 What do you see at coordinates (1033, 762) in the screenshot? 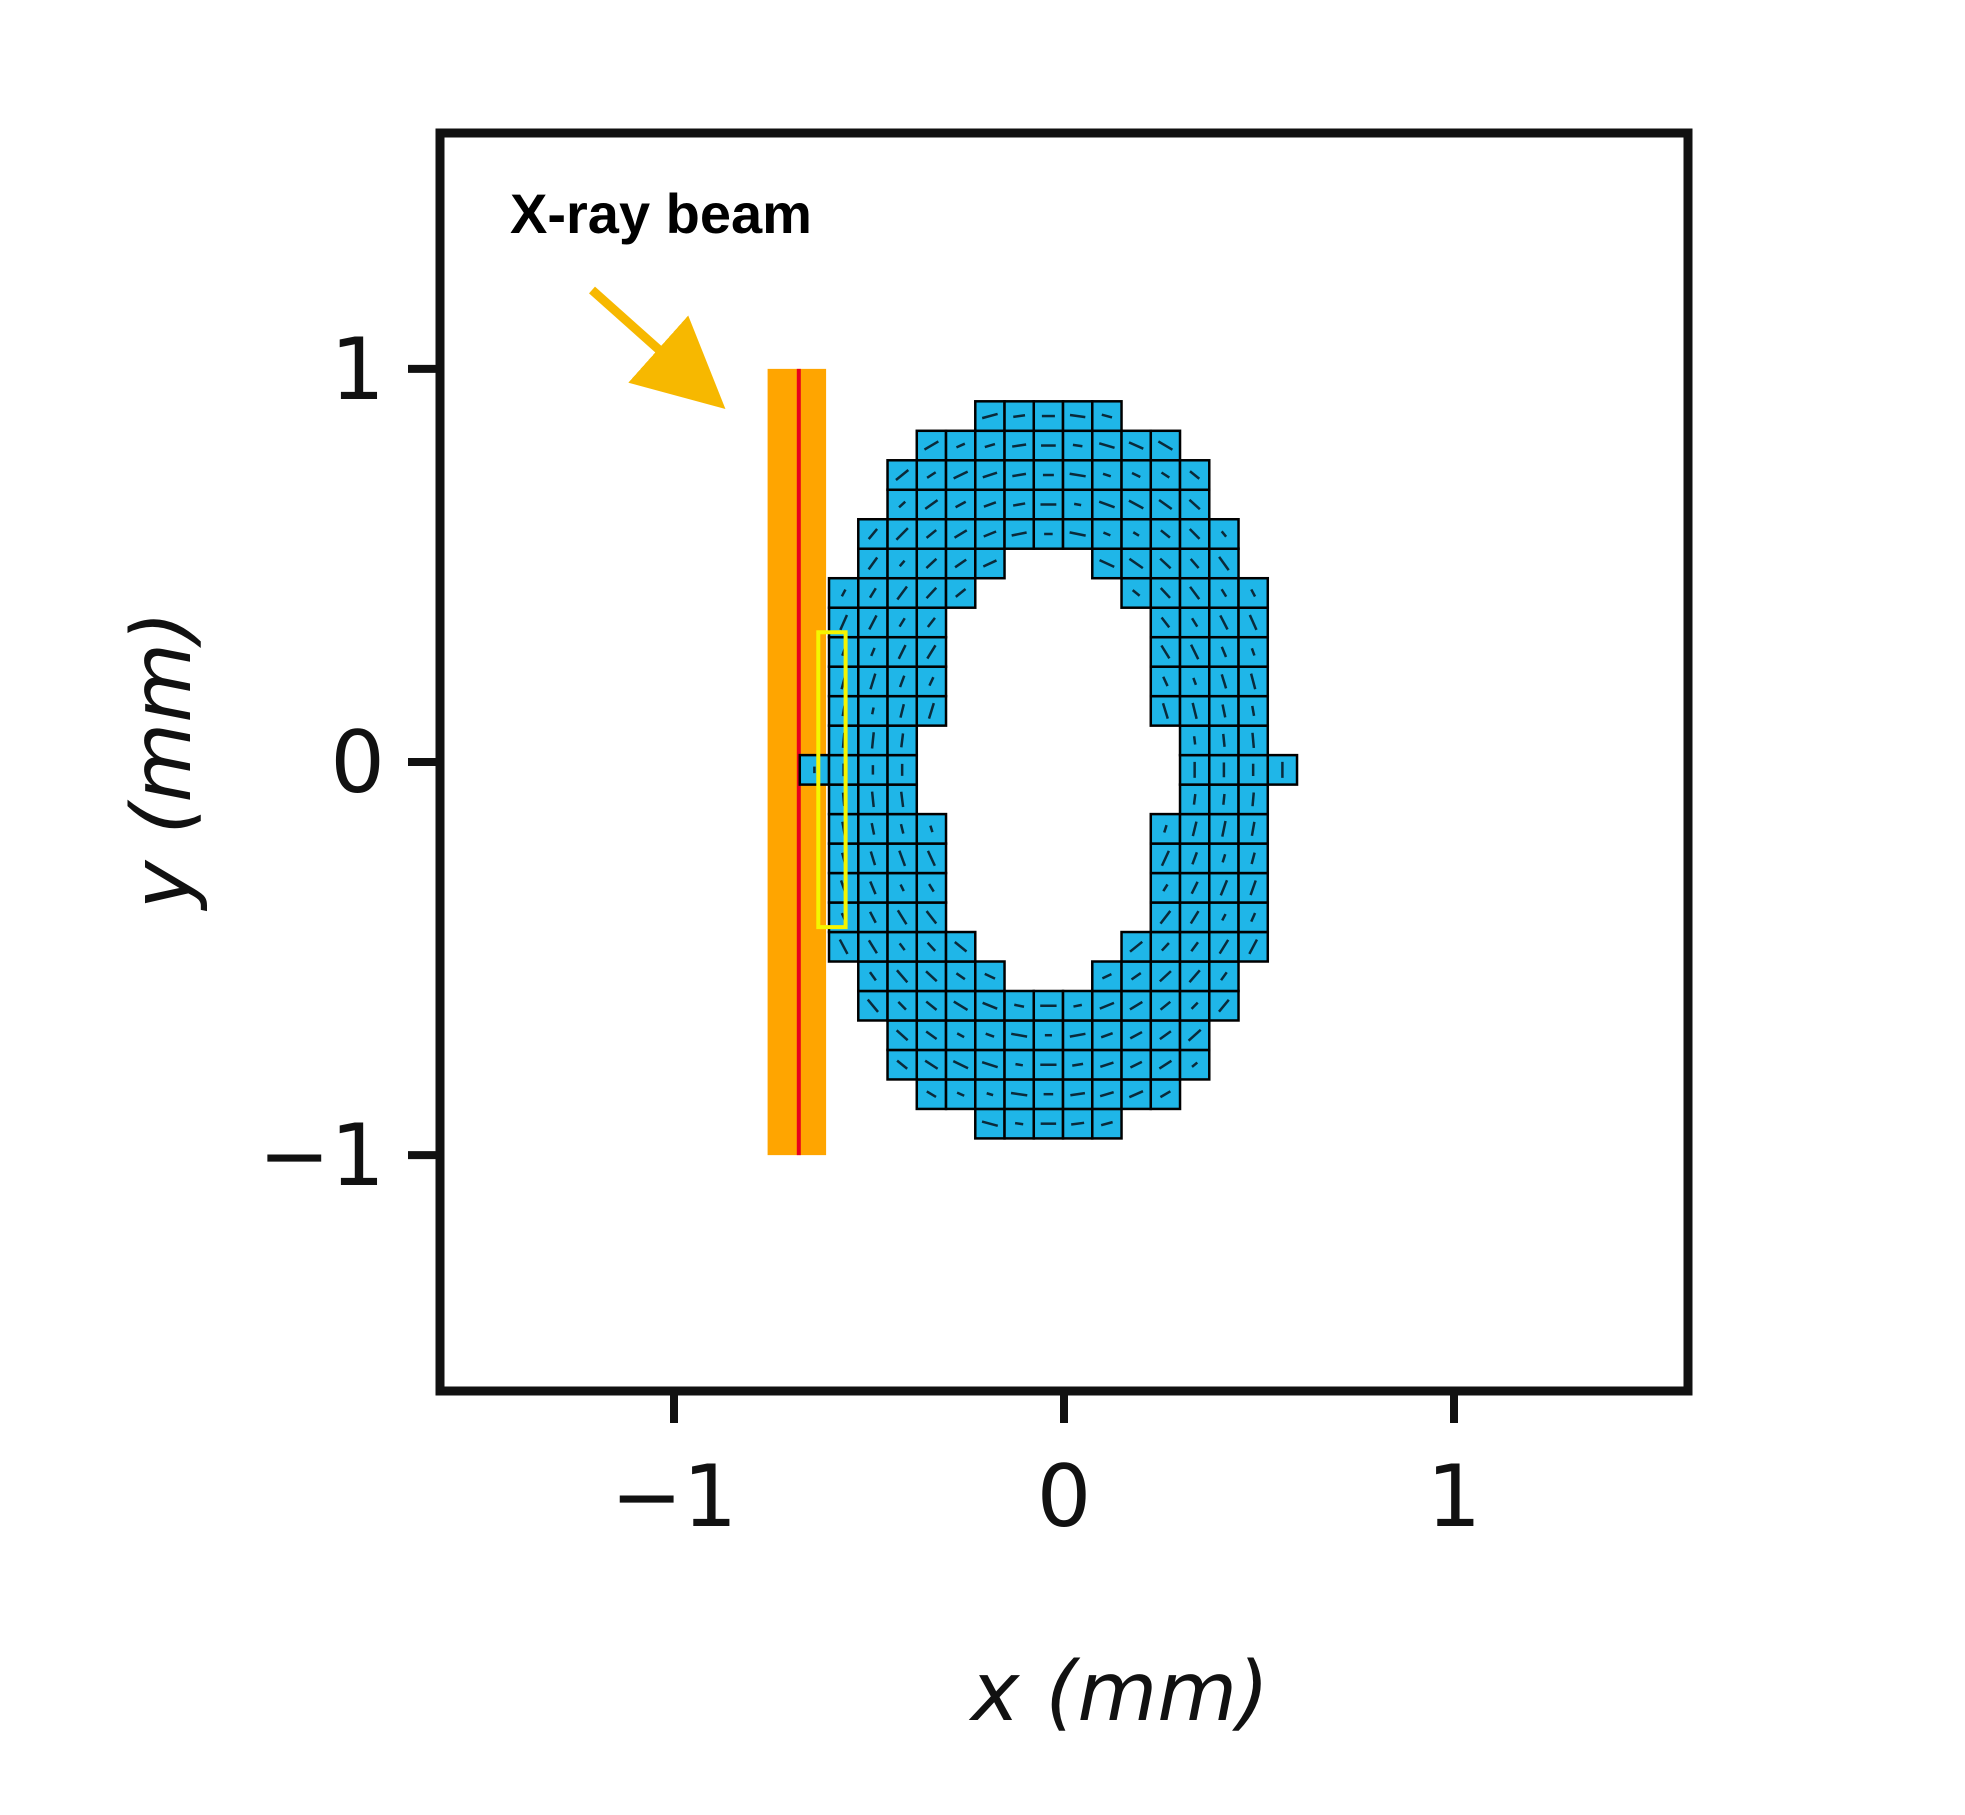
I see `plot-area` at bounding box center [1033, 762].